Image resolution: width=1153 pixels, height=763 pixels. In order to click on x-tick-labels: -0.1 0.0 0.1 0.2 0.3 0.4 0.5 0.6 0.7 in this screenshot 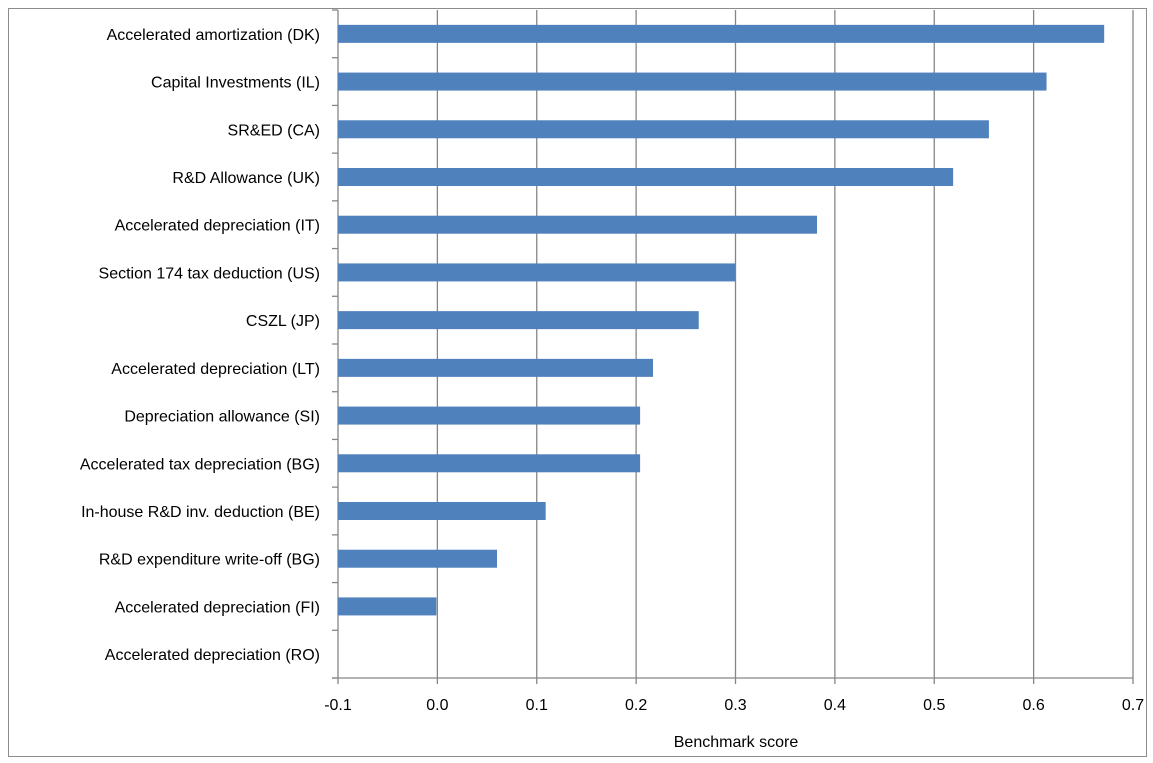, I will do `click(734, 705)`.